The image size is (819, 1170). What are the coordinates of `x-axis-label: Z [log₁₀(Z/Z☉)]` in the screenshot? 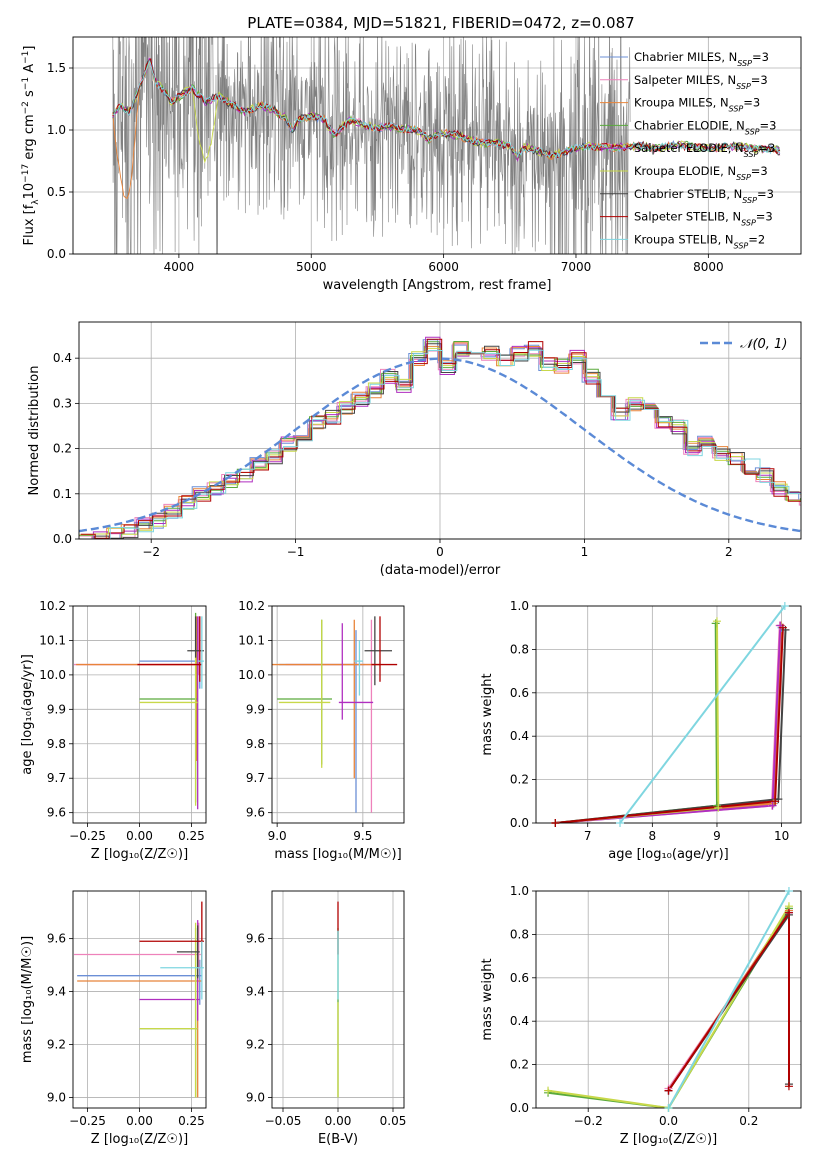 It's located at (139, 1139).